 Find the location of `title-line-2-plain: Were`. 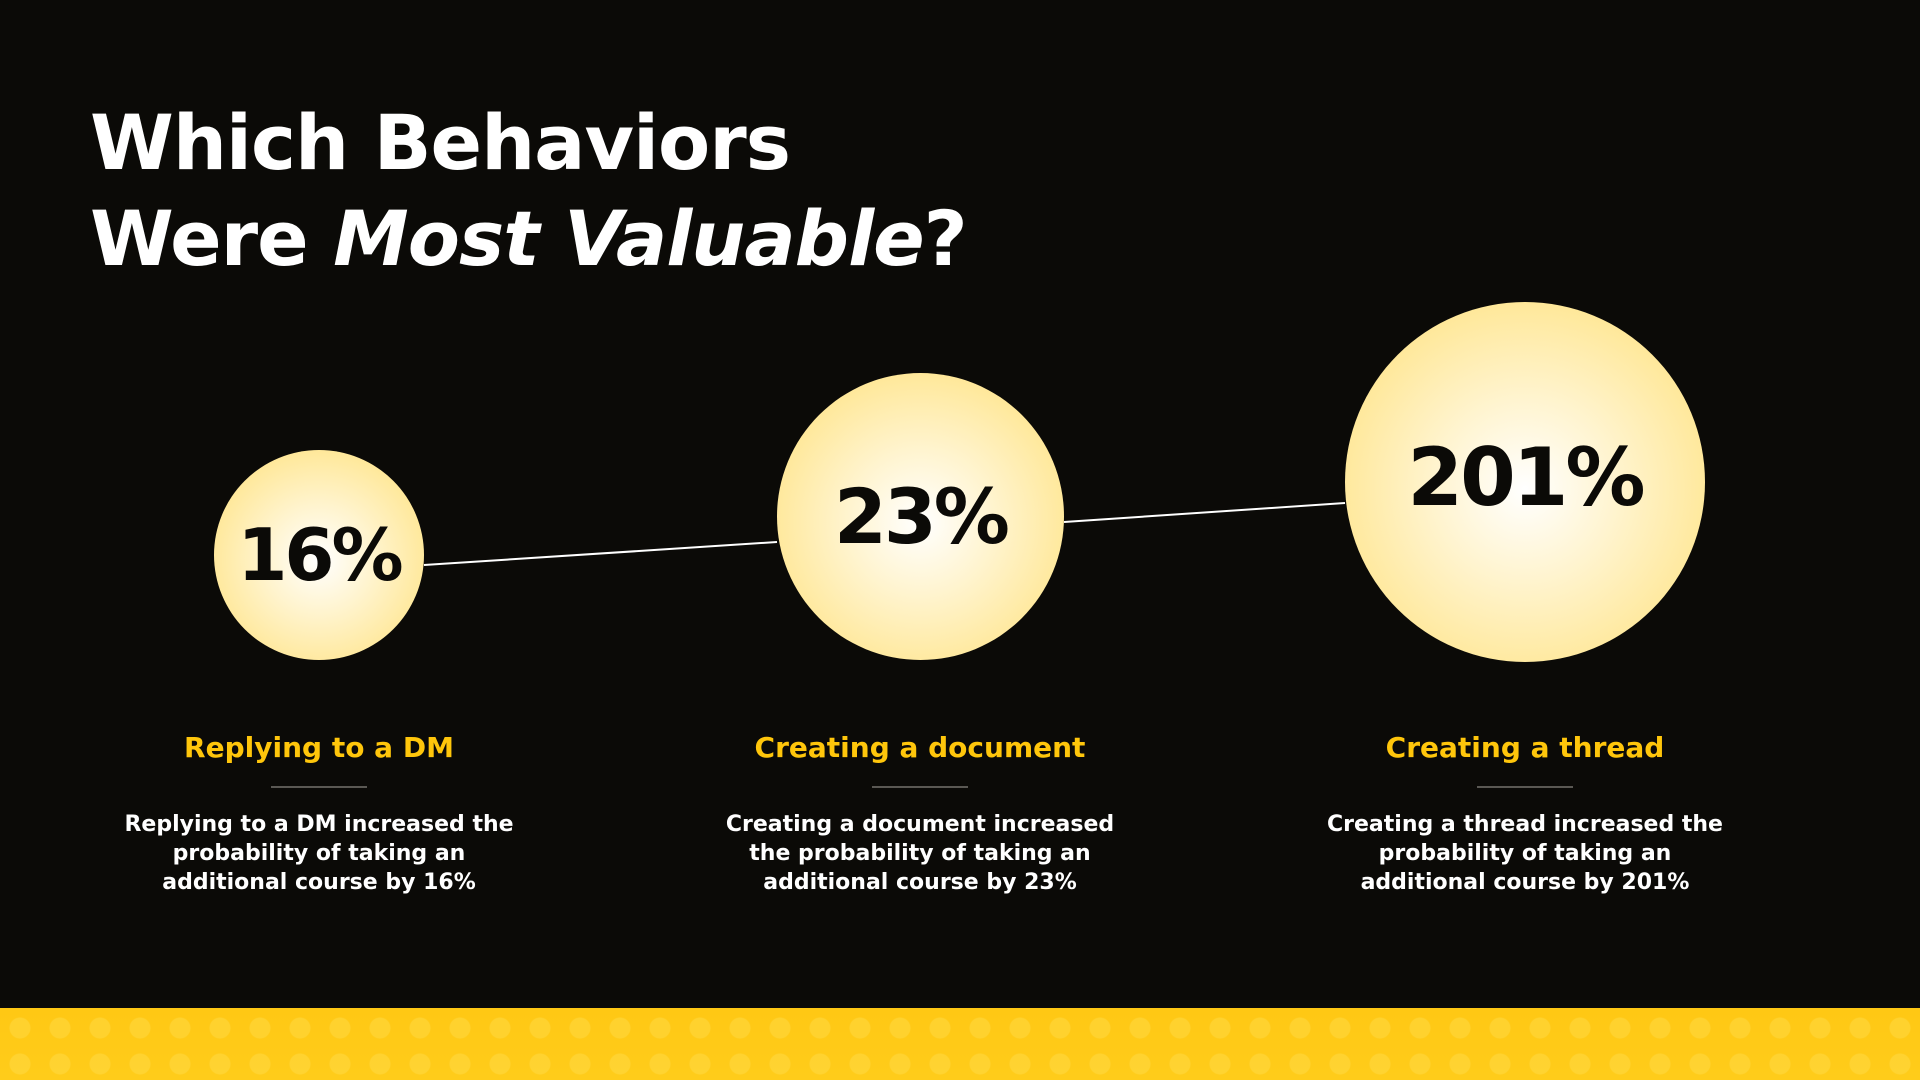

title-line-2-plain: Were is located at coordinates (212, 238).